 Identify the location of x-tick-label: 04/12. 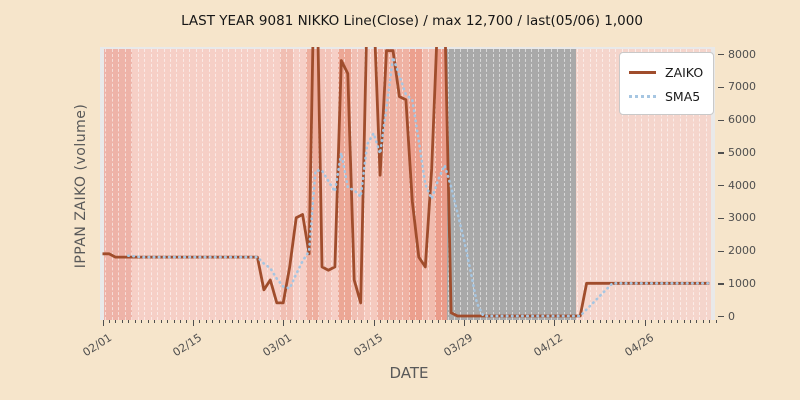
(548, 345).